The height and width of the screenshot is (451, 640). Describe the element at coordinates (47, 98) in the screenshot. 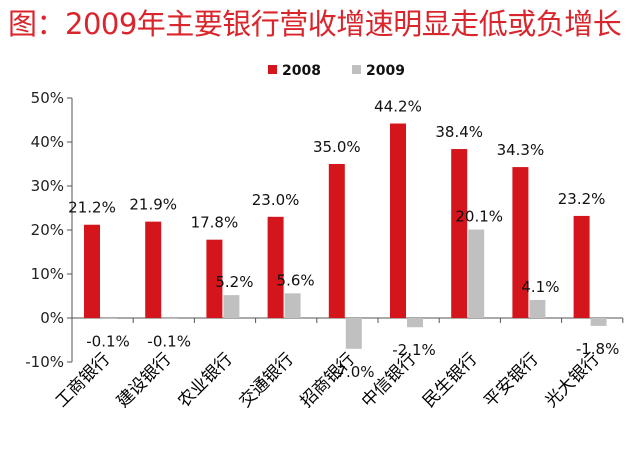

I see `y-tick-label: 50%` at that location.